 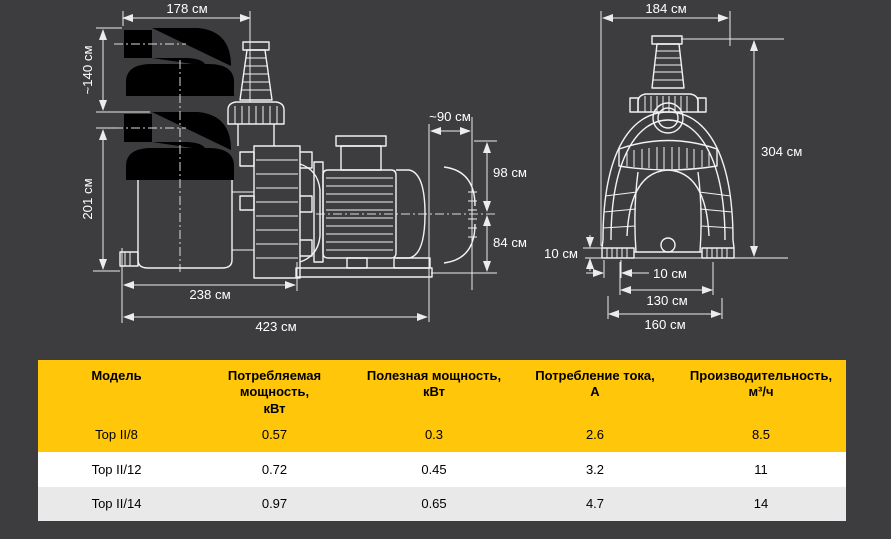 What do you see at coordinates (761, 434) in the screenshot?
I see `cell-capacity: 8.5` at bounding box center [761, 434].